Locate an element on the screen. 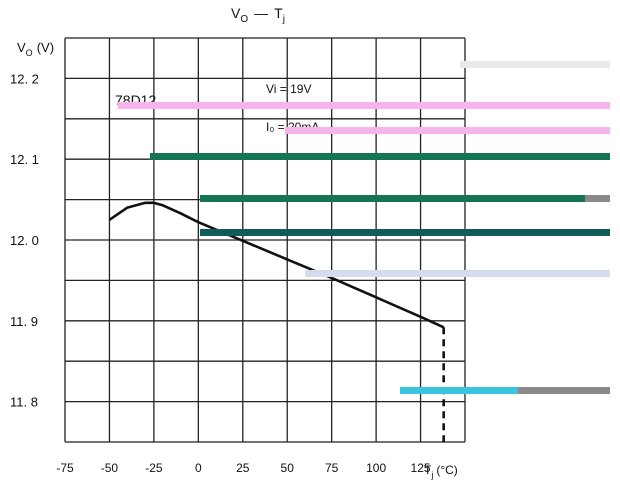  y-axis-label: VO (V) is located at coordinates (35, 49).